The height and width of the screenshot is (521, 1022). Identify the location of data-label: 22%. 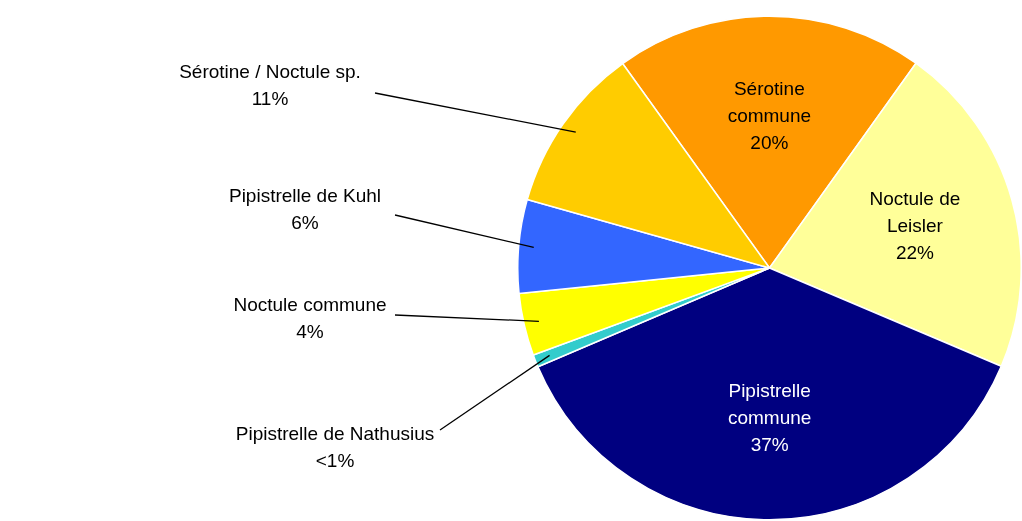
(915, 253).